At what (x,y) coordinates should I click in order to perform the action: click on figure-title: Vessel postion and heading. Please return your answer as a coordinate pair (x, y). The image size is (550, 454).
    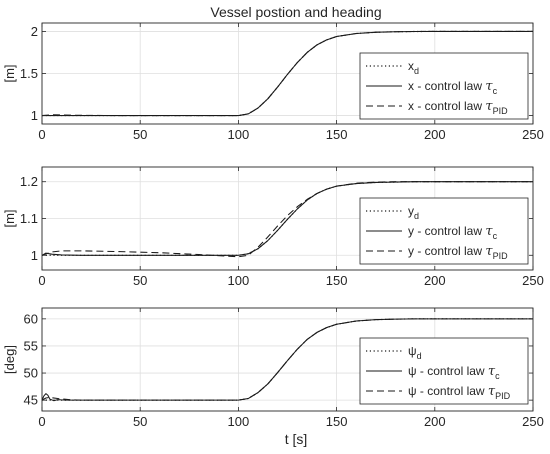
    Looking at the image, I should click on (295, 12).